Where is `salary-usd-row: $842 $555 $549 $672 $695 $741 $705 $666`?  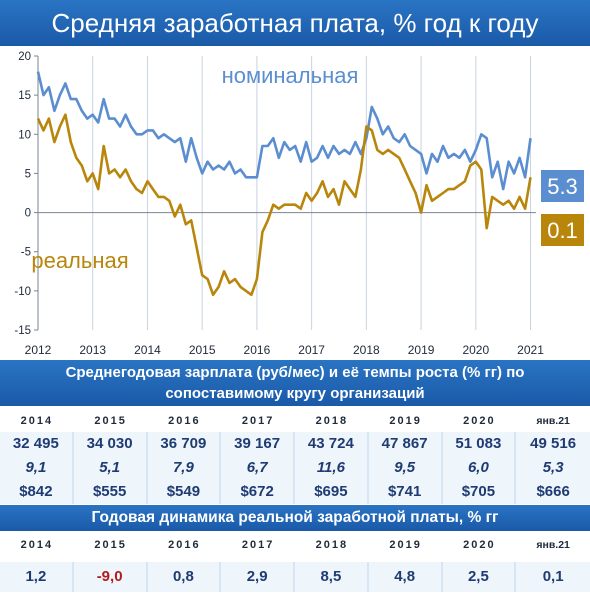 salary-usd-row: $842 $555 $549 $672 $695 $741 $705 $666 is located at coordinates (295, 492).